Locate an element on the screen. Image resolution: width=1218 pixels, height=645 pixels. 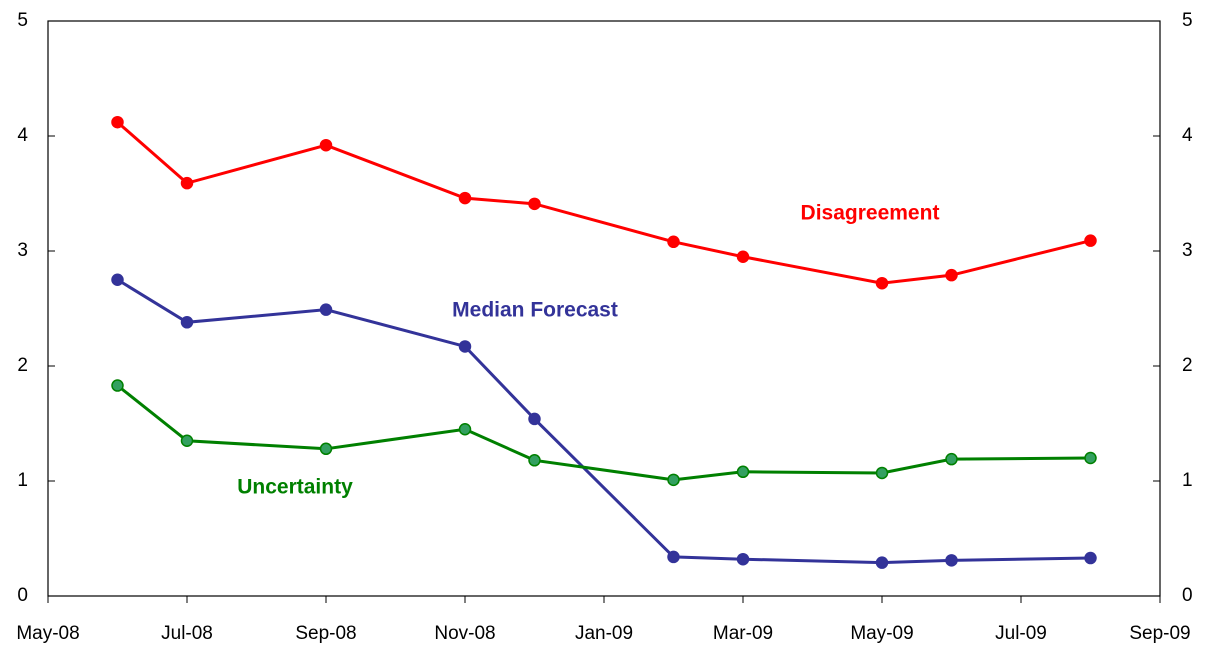
y-tick-label: 4 is located at coordinates (22, 135).